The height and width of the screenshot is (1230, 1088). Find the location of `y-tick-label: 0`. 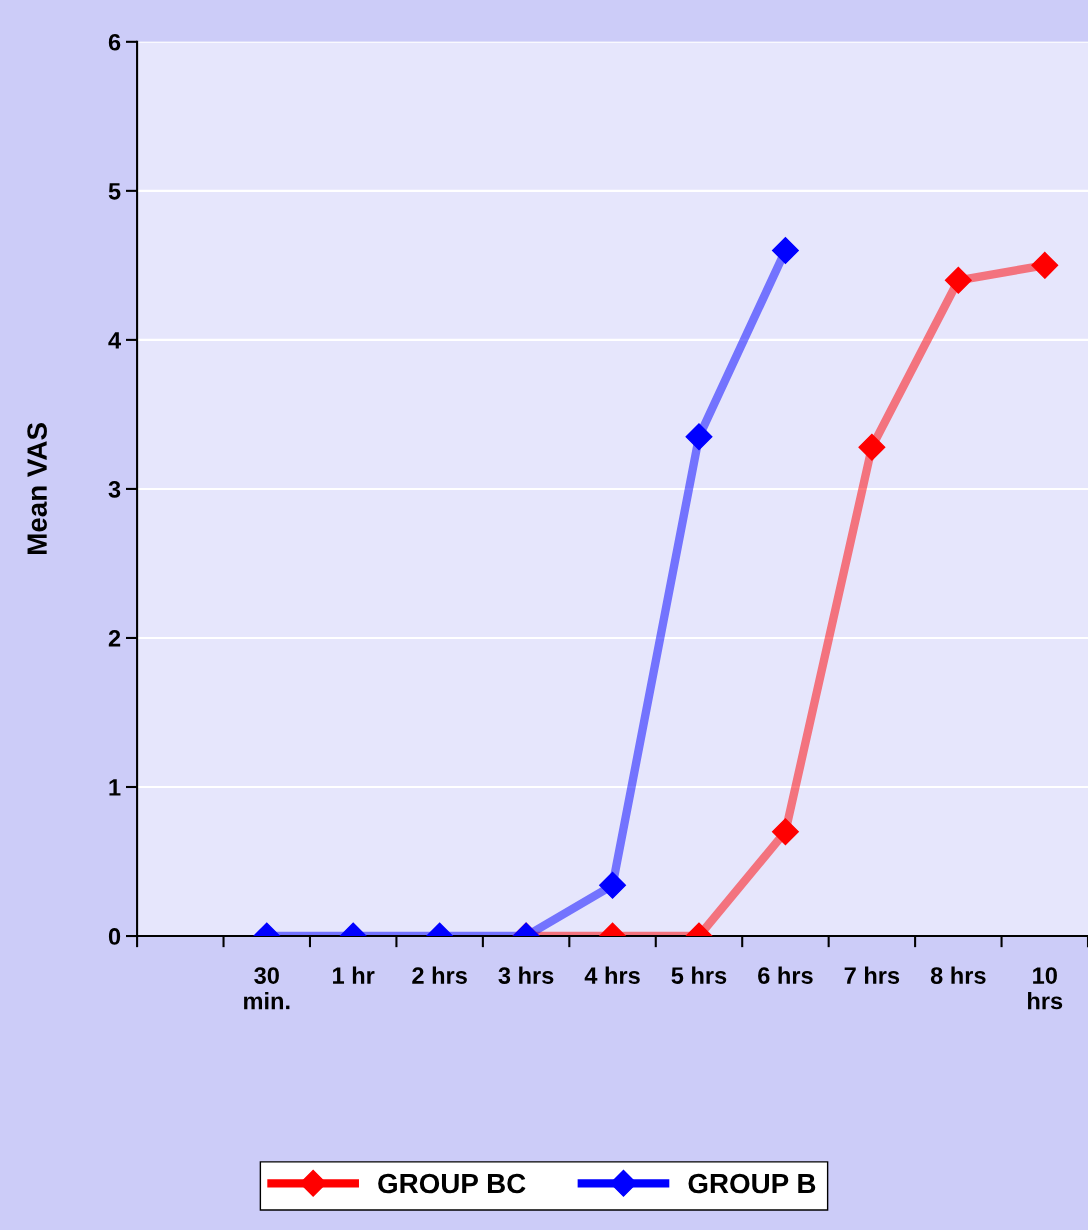

y-tick-label: 0 is located at coordinates (114, 936).